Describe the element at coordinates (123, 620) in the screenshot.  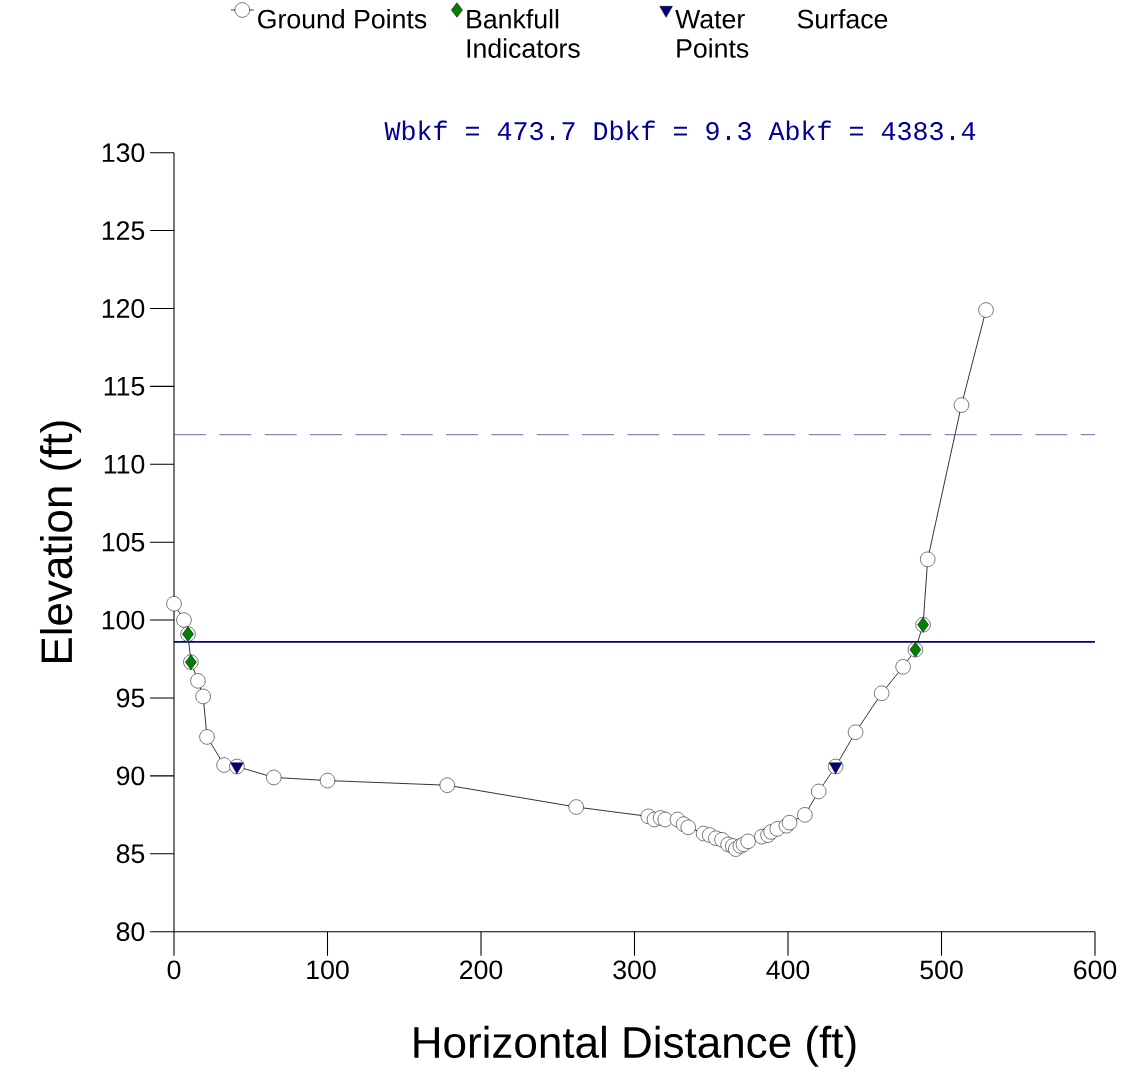
I see `y-tick-label: 100` at that location.